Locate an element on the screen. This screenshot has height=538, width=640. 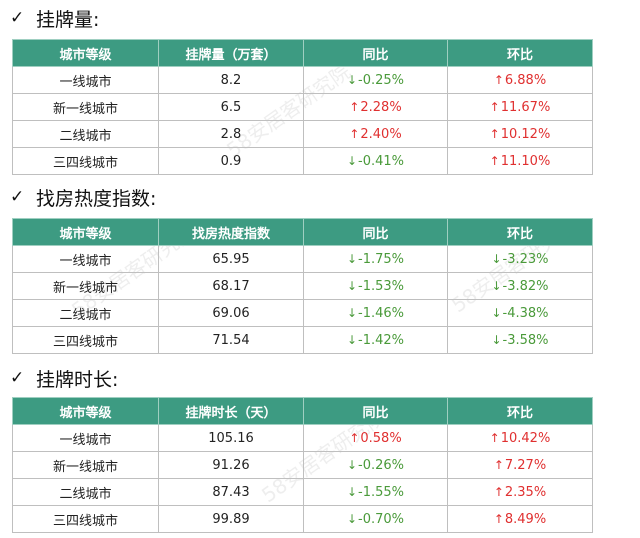
mom-value: 6.88% is located at coordinates (525, 80).